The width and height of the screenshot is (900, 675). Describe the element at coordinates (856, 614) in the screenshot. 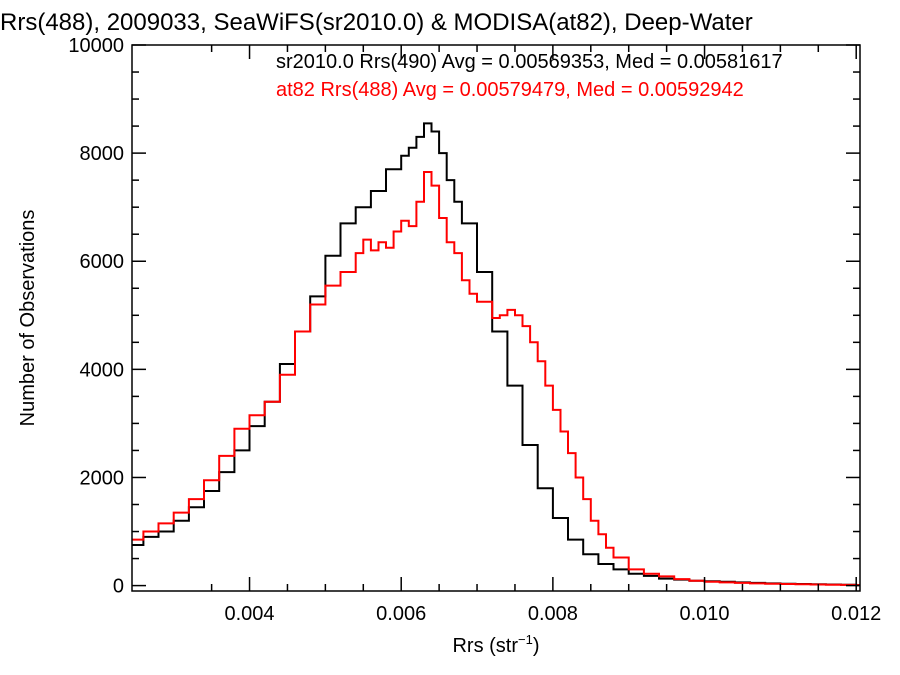

I see `x-tick-label: 0.012` at that location.